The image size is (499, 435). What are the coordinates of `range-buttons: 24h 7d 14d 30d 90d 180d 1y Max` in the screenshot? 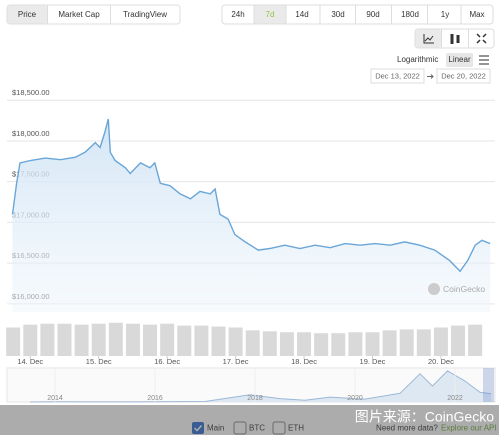 It's located at (358, 14).